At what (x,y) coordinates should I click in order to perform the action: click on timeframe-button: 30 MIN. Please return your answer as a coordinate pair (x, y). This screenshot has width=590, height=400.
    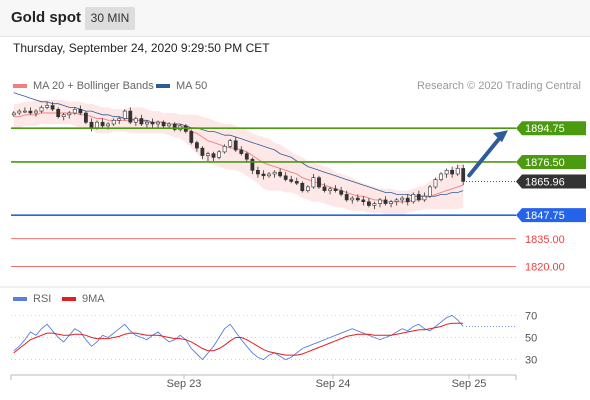
    Looking at the image, I should click on (110, 18).